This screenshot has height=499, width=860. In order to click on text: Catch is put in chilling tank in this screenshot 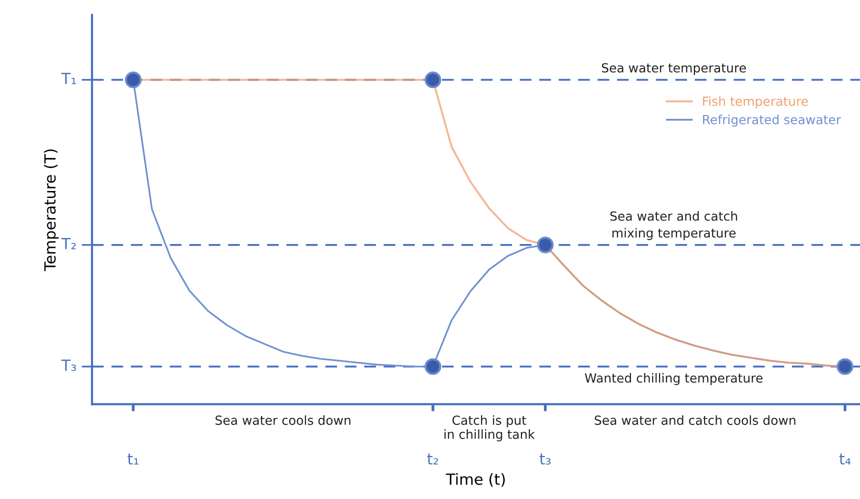, I will do `click(489, 428)`.